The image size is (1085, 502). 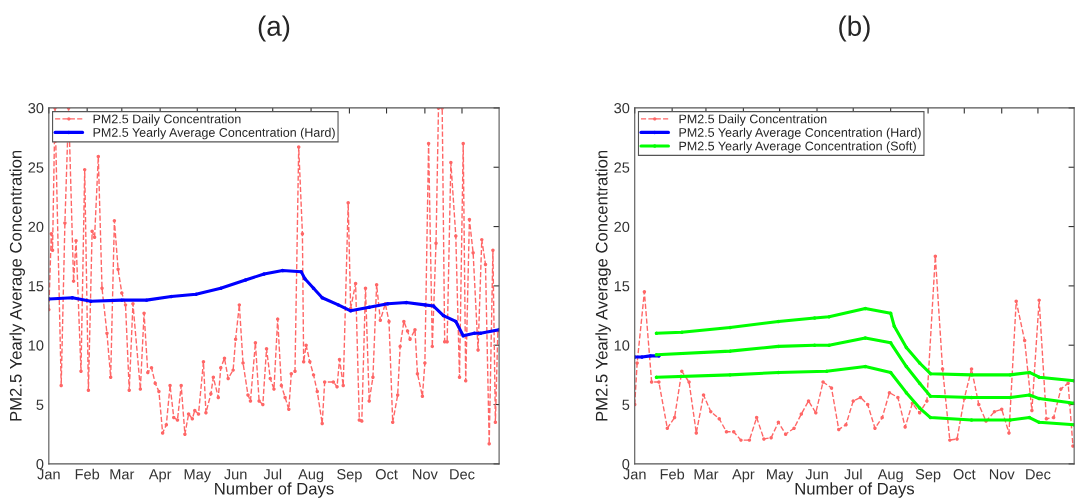 What do you see at coordinates (797, 147) in the screenshot?
I see `legend-label: PM2.5 Yearly Average Concentration (Soft)` at bounding box center [797, 147].